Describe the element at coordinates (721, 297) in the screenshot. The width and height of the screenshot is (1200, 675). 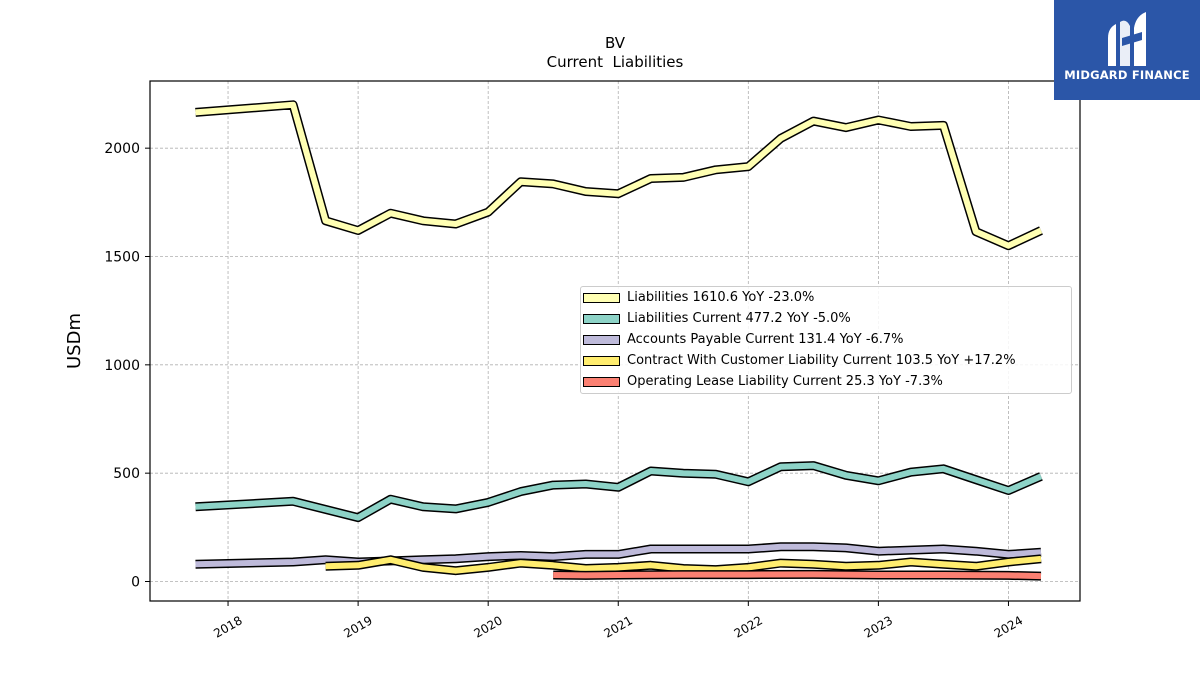
I see `legend-label: Liabilities 1610.6 YoY -23.0%` at that location.